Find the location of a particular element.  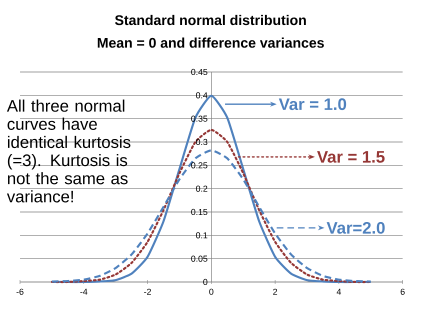

x-tick-label: -2 is located at coordinates (147, 291).